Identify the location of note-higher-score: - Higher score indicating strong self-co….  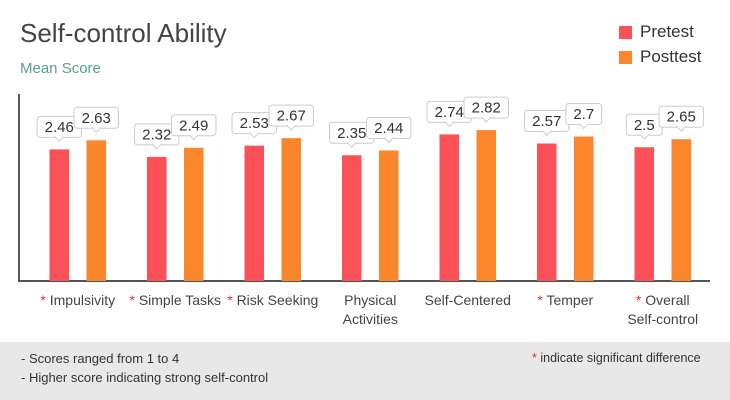
(145, 377).